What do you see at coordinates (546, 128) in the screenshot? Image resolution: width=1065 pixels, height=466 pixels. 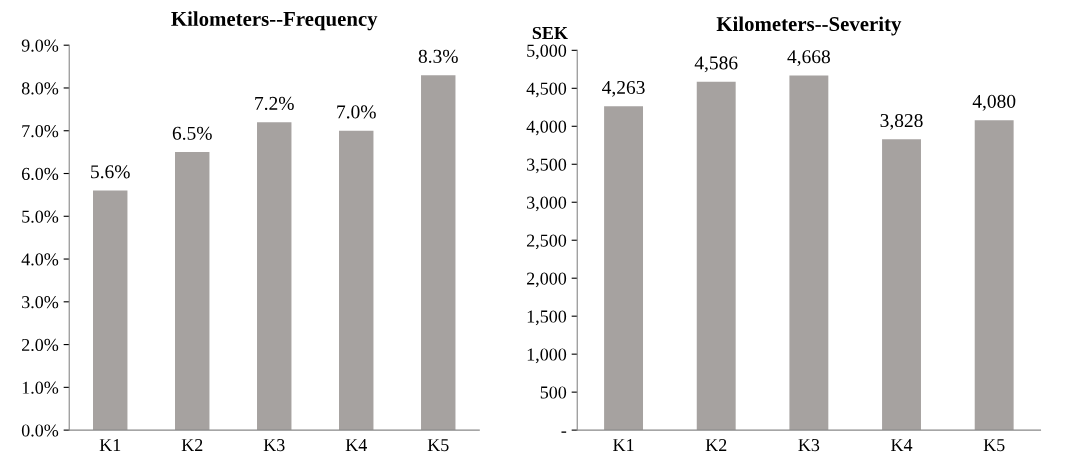 I see `y-tick-label: 4,000` at bounding box center [546, 128].